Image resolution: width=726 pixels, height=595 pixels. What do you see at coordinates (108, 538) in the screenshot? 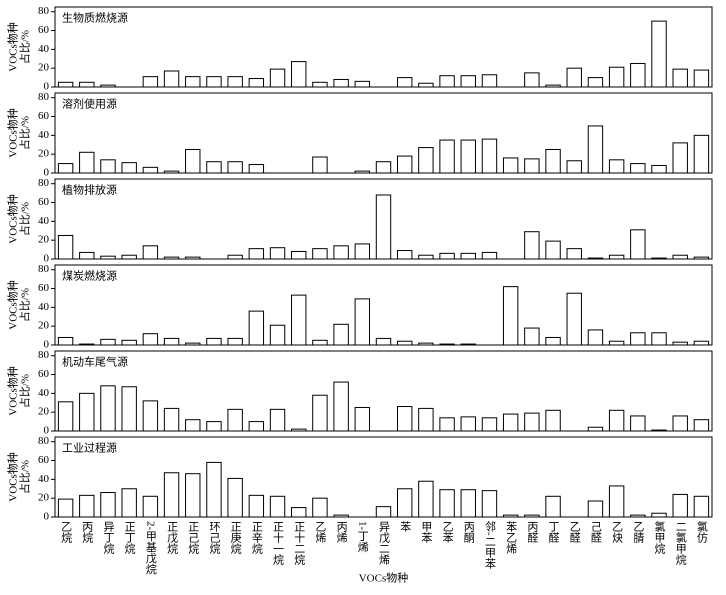
I see `x-tick-label: 异丁烷` at bounding box center [108, 538].